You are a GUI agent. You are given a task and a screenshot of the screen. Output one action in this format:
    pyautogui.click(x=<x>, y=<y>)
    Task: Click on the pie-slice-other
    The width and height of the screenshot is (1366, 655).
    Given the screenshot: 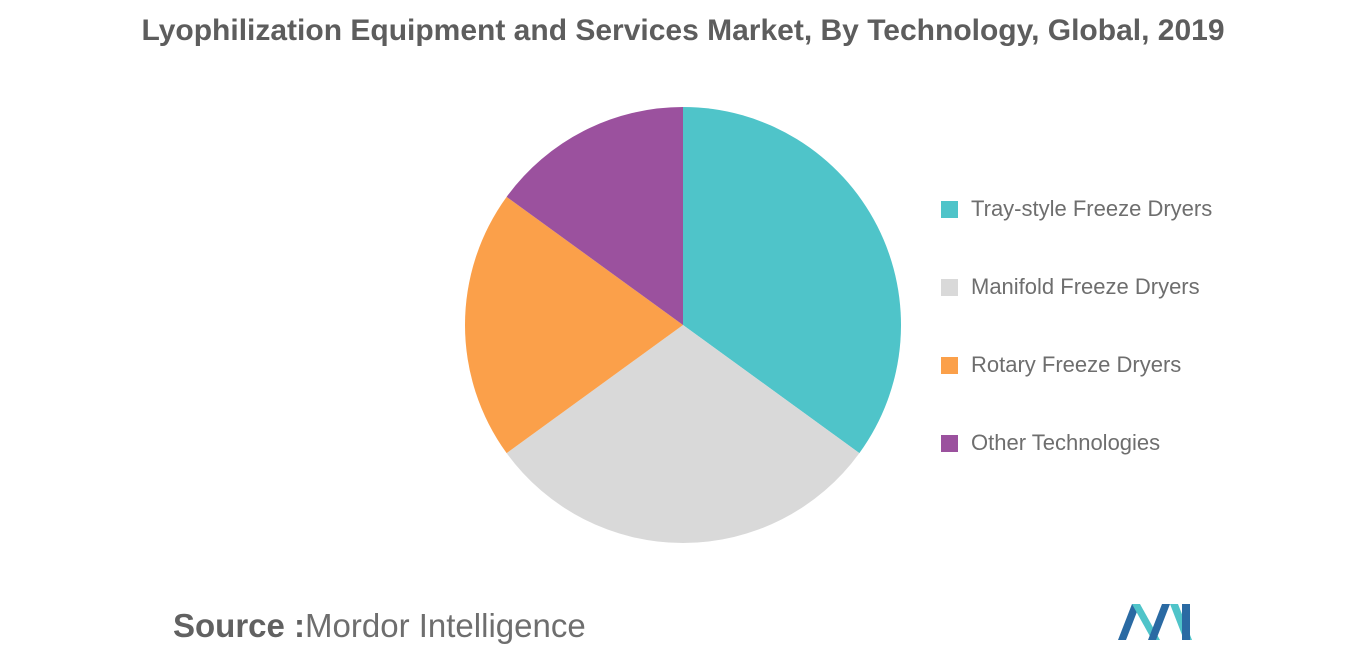 What is the action you would take?
    pyautogui.click(x=594, y=216)
    